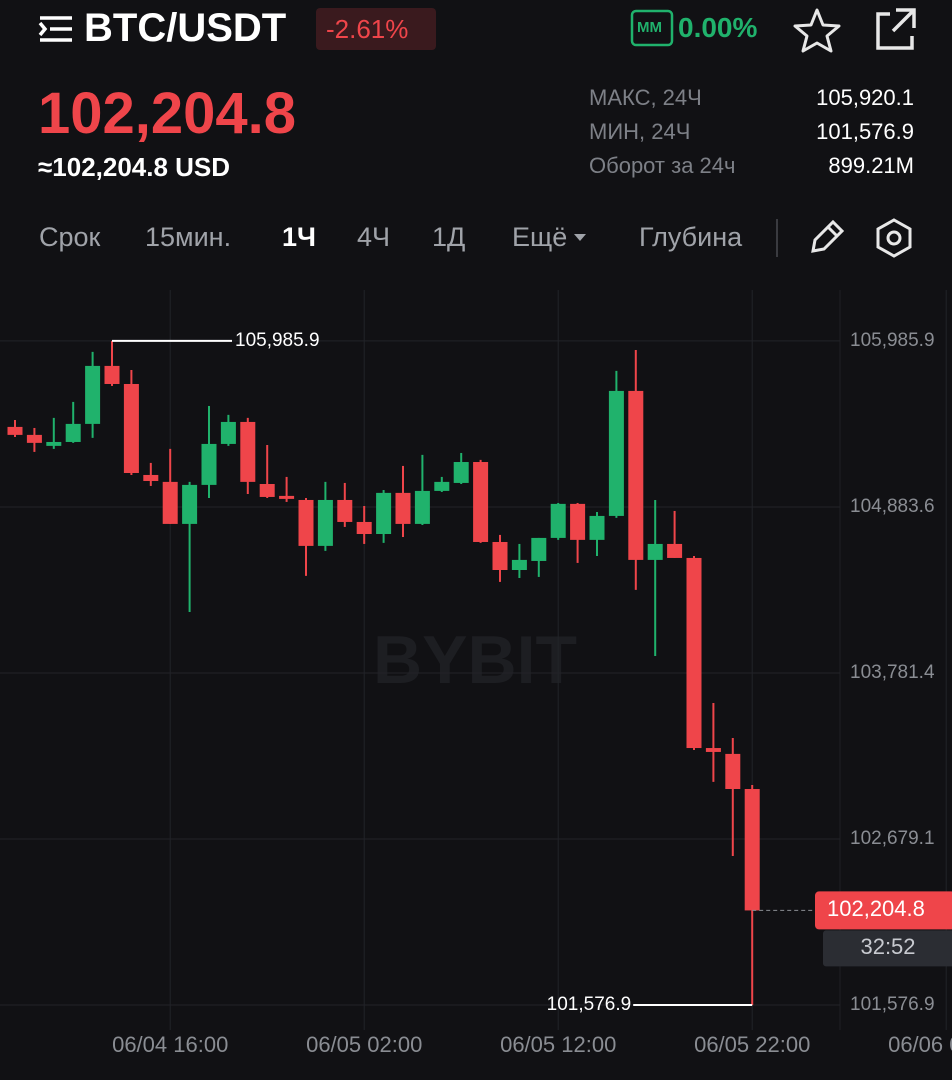 The image size is (952, 1080). What do you see at coordinates (170, 1044) in the screenshot?
I see `x-tick-label: 06/04 16:00` at bounding box center [170, 1044].